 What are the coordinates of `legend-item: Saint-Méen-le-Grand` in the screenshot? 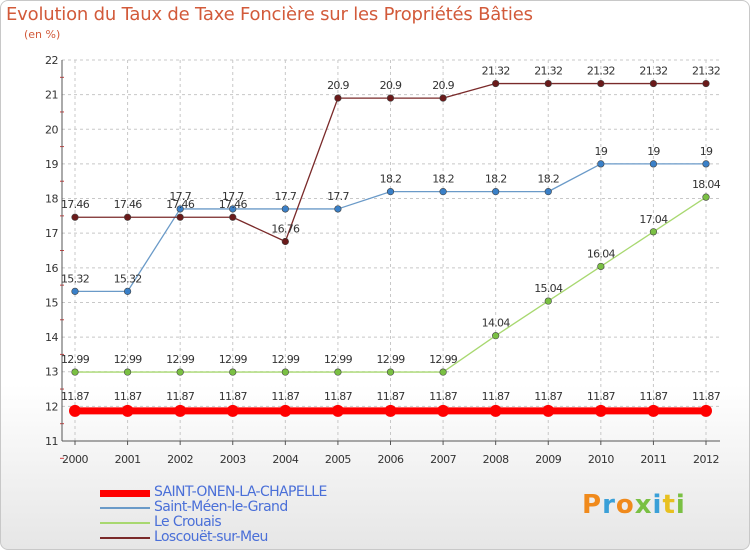 It's located at (250, 507).